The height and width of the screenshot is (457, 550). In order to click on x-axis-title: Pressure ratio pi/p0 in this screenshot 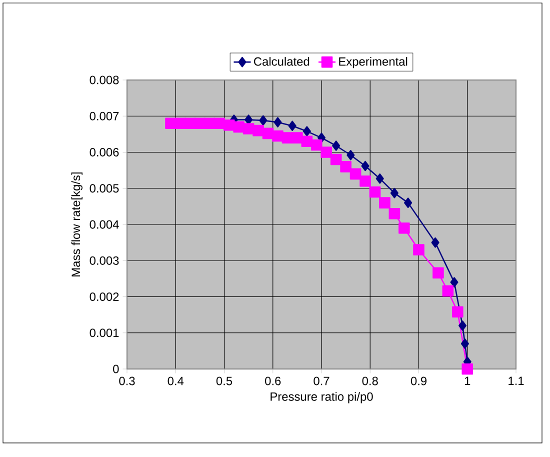, I will do `click(321, 398)`.